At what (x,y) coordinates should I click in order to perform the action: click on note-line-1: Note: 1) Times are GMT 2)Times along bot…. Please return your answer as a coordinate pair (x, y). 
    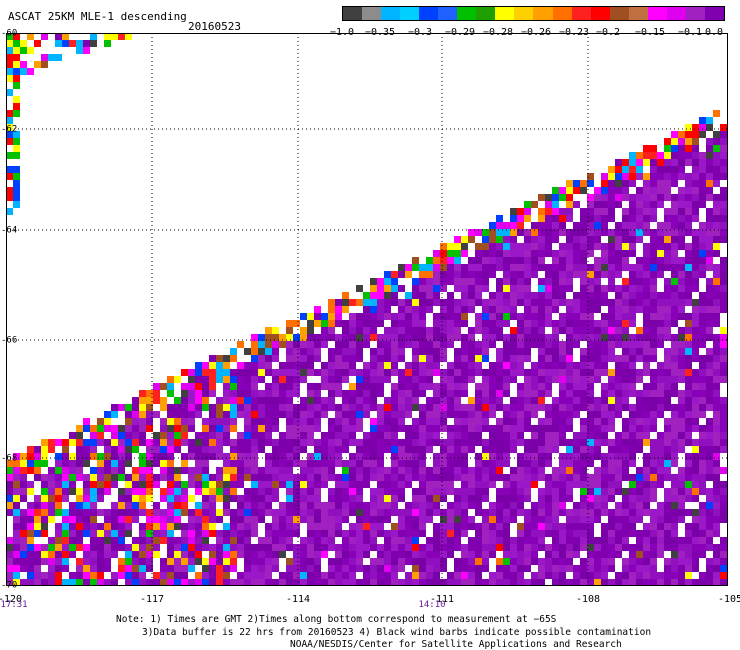
    Looking at the image, I should click on (336, 619).